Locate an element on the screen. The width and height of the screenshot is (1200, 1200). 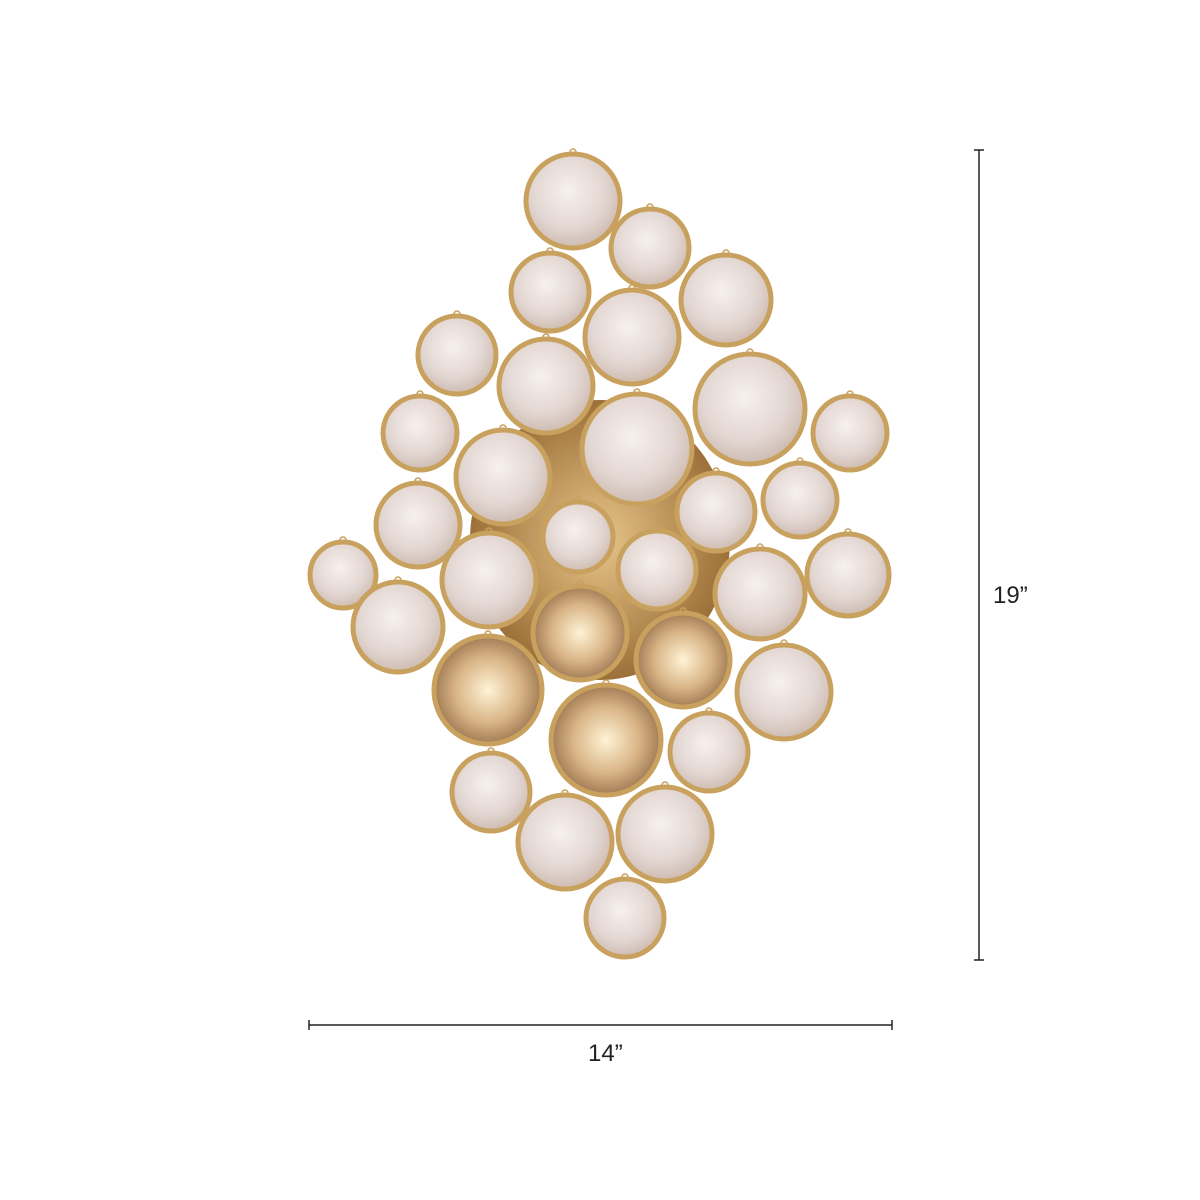
width-label: 14” is located at coordinates (605, 1053).